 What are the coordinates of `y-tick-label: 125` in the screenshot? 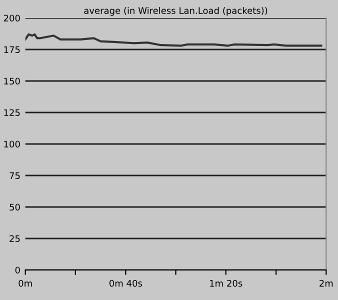 It's located at (12, 112).